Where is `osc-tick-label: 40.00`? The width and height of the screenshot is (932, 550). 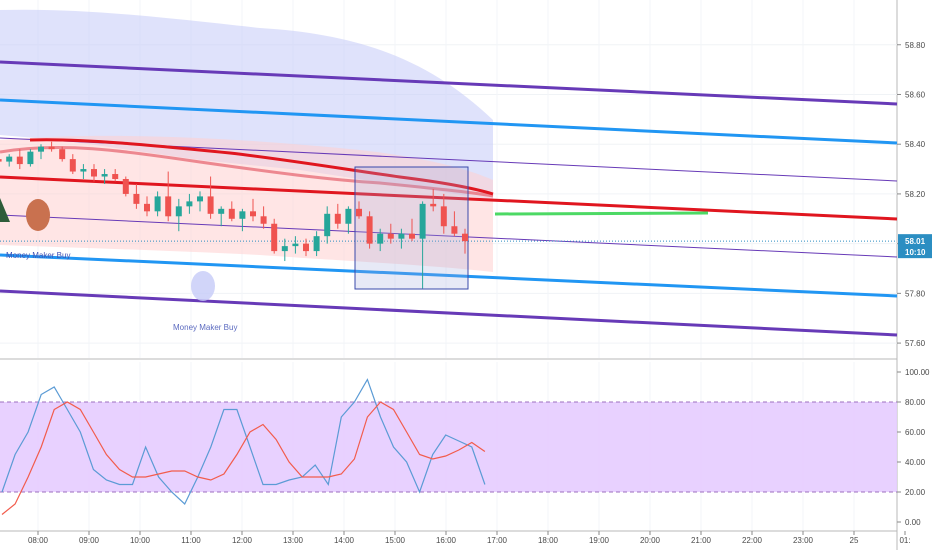
osc-tick-label: 40.00 is located at coordinates (915, 462).